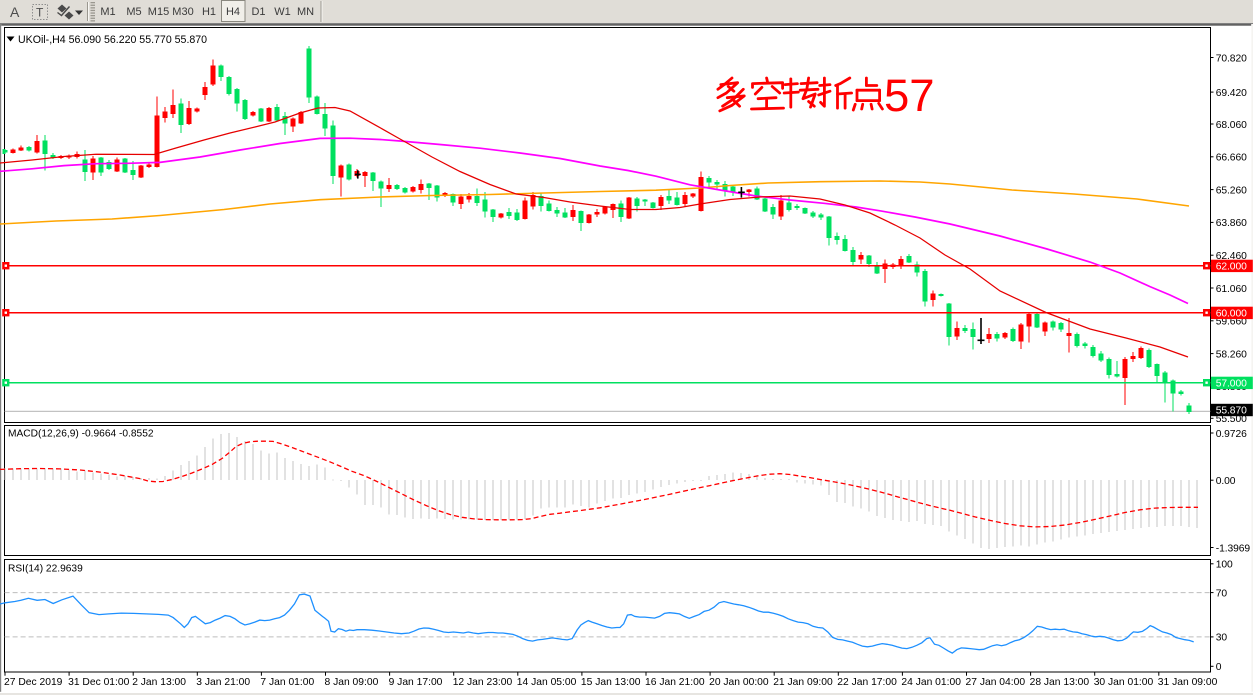 This screenshot has height=695, width=1253. What do you see at coordinates (611, 682) in the screenshot?
I see `svg-text: 15 Jan 13:00` at bounding box center [611, 682].